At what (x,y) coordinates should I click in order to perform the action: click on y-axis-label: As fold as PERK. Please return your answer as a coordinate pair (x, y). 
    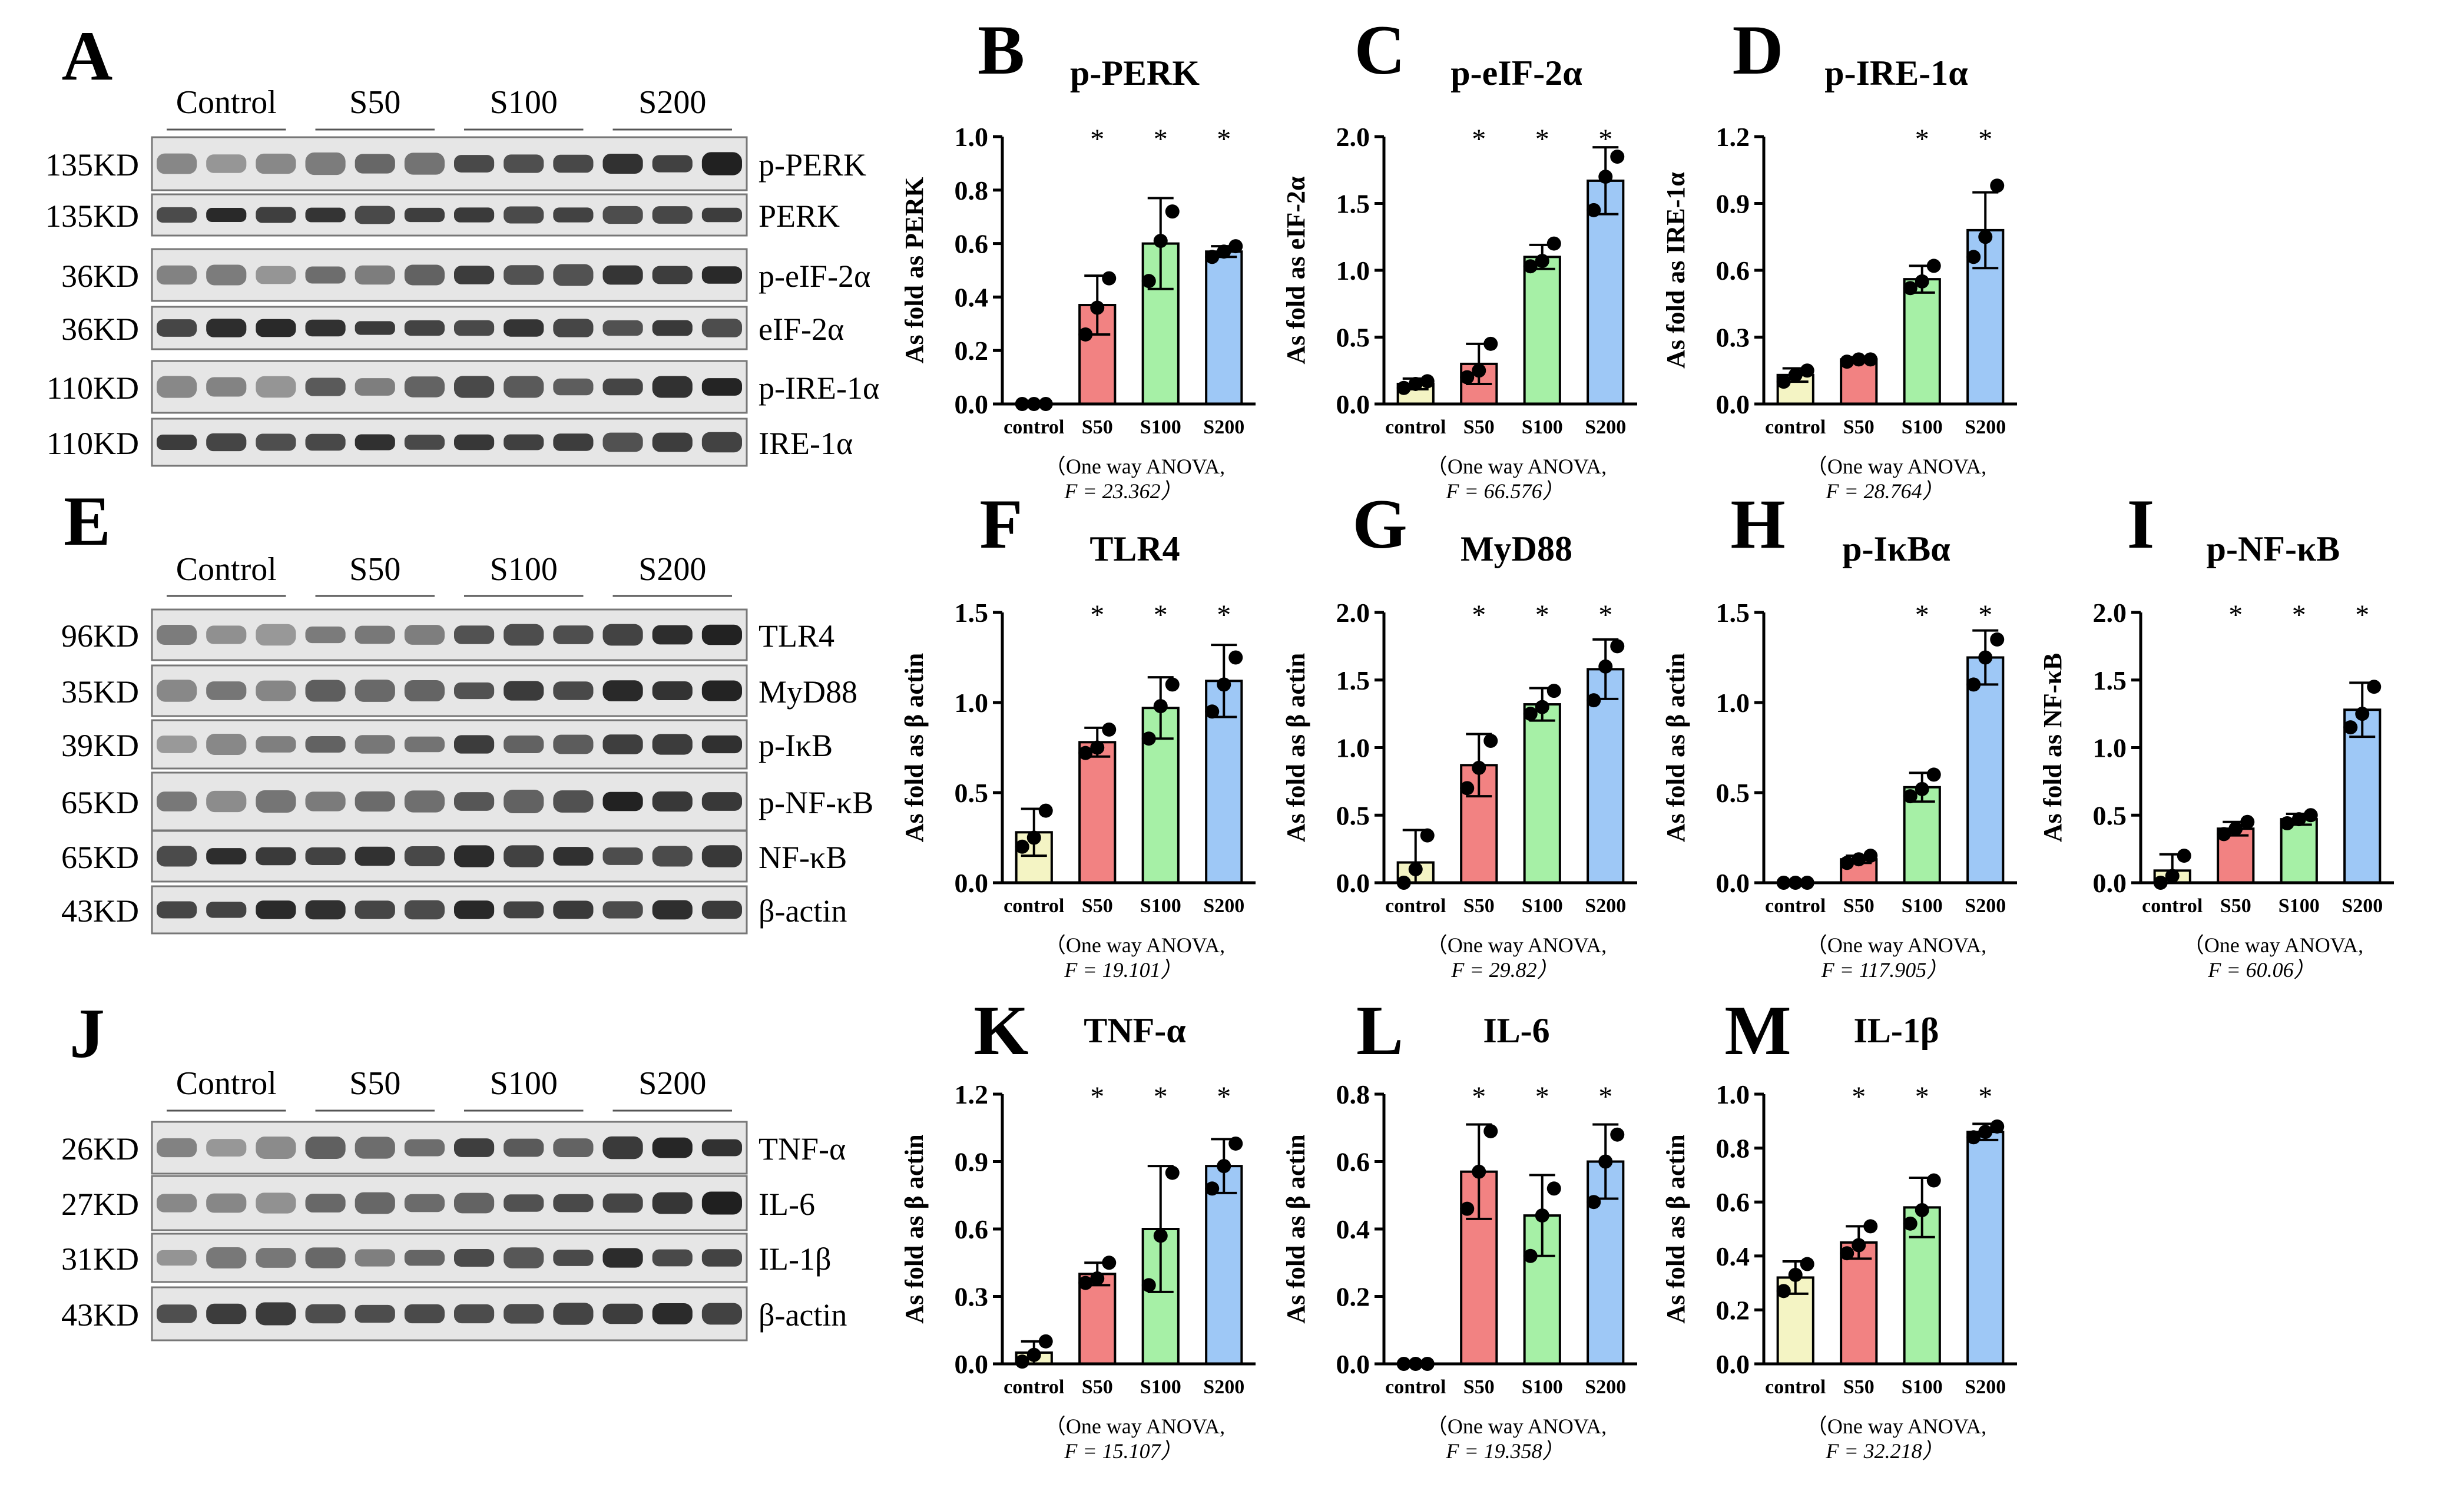
    Looking at the image, I should click on (914, 270).